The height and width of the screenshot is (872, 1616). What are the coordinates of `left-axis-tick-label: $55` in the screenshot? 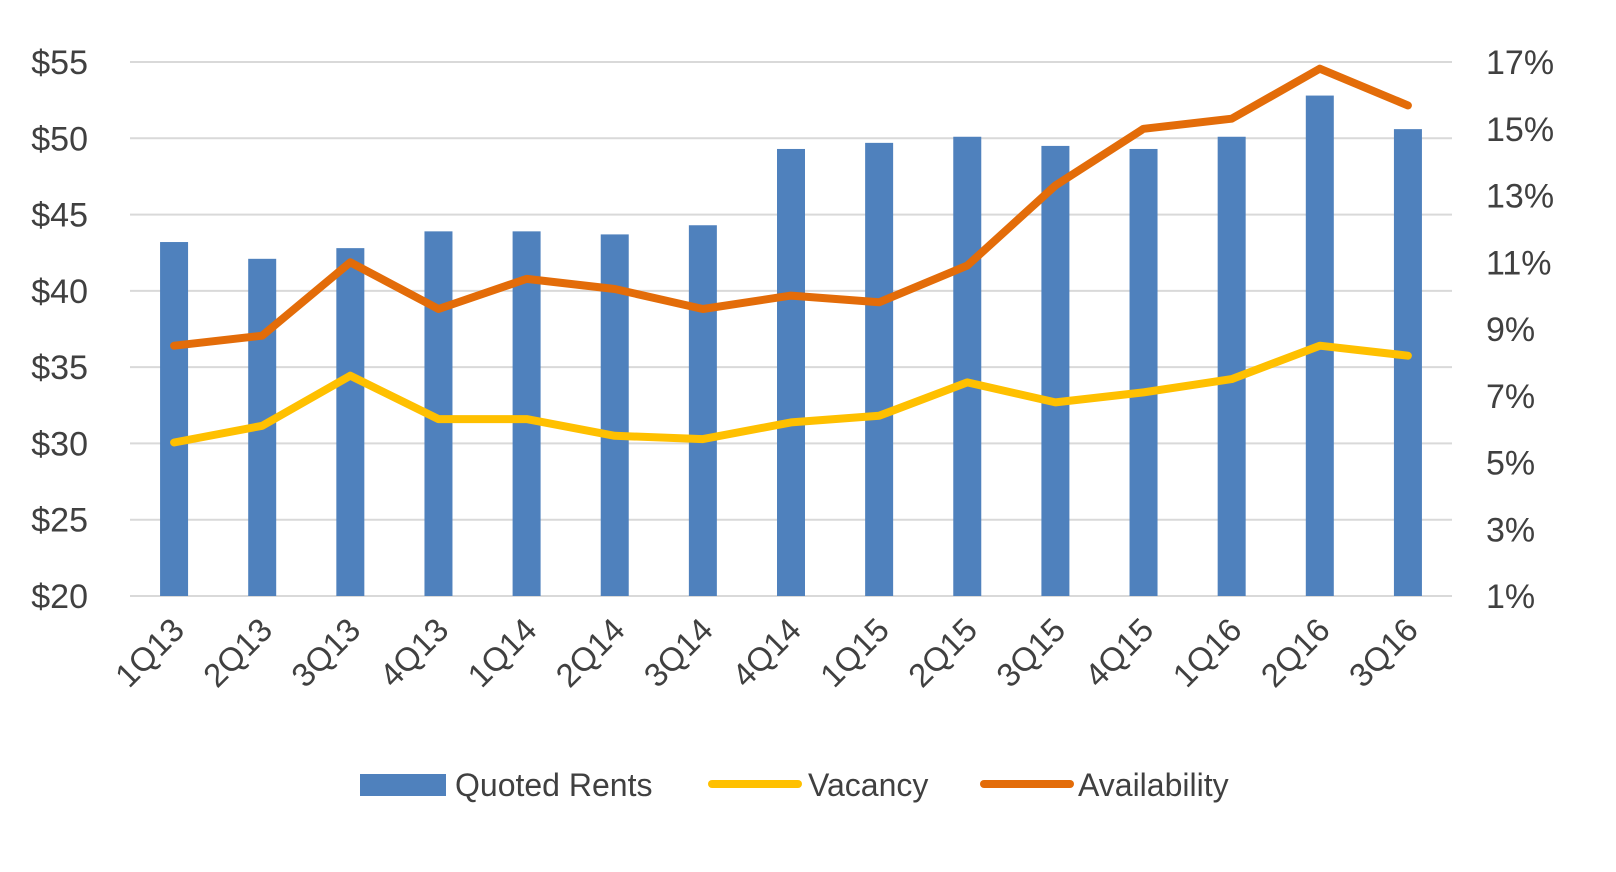 It's located at (59, 63).